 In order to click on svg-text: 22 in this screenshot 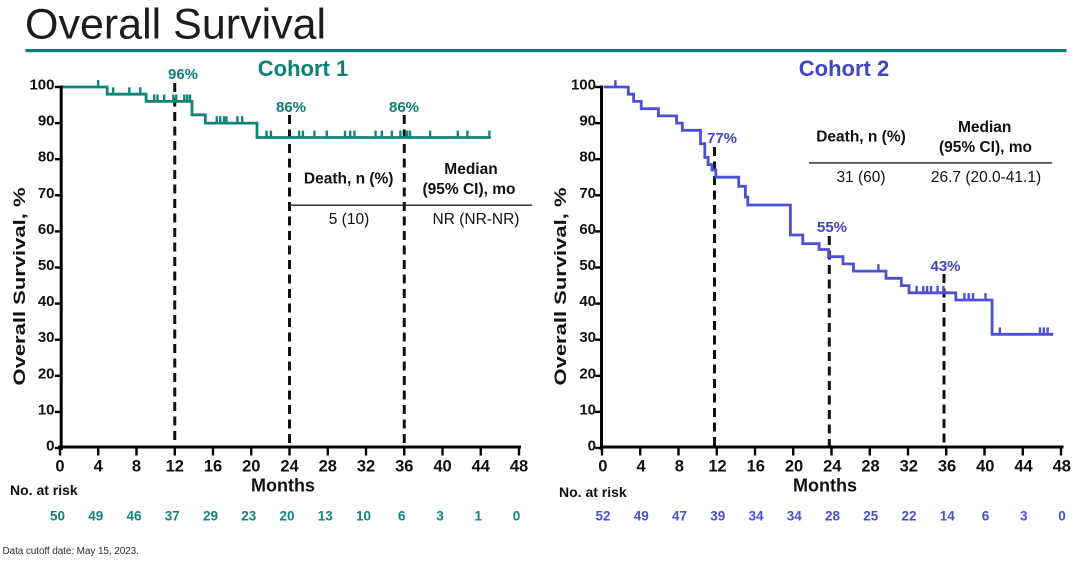, I will do `click(908, 516)`.